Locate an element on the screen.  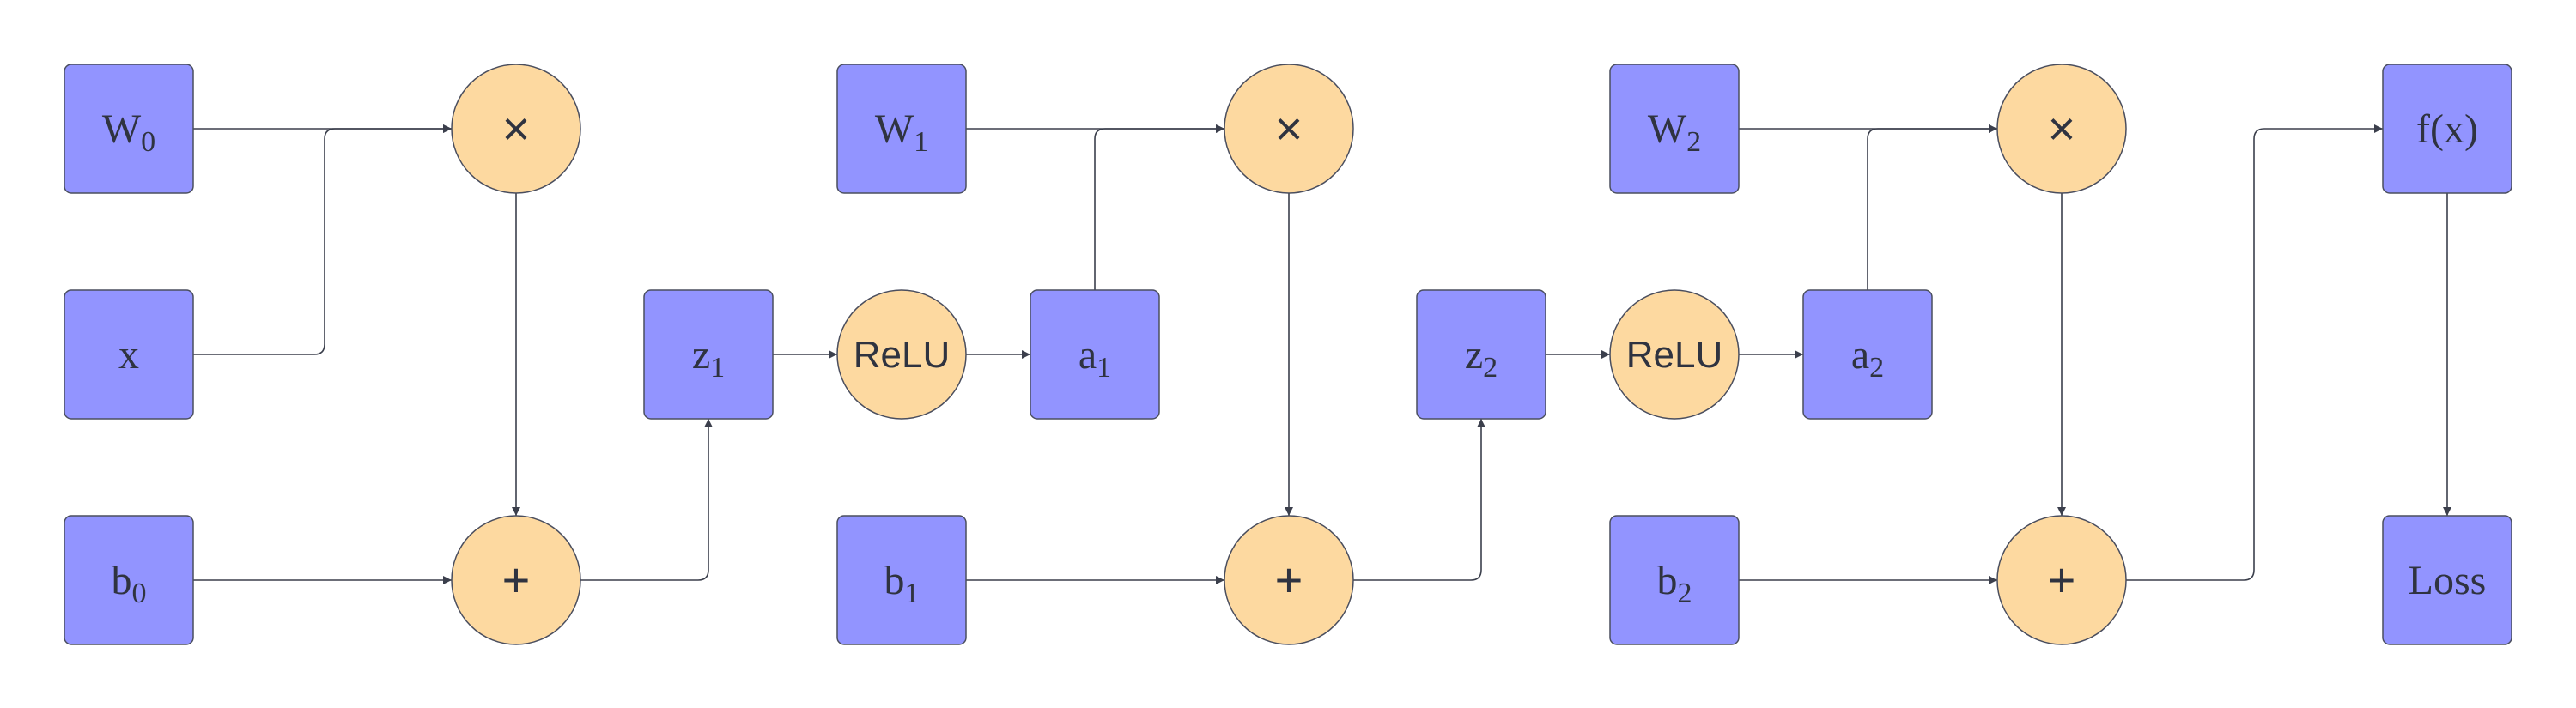
variable-label: b2 is located at coordinates (1675, 583).